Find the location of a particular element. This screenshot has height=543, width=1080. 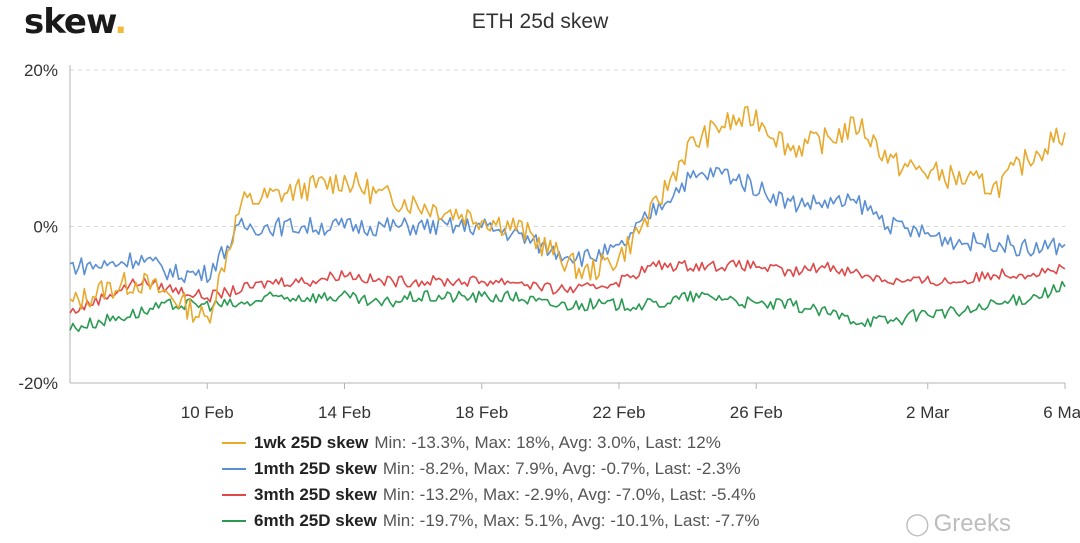

legend-series-name: 1wk 25D skew is located at coordinates (311, 442).